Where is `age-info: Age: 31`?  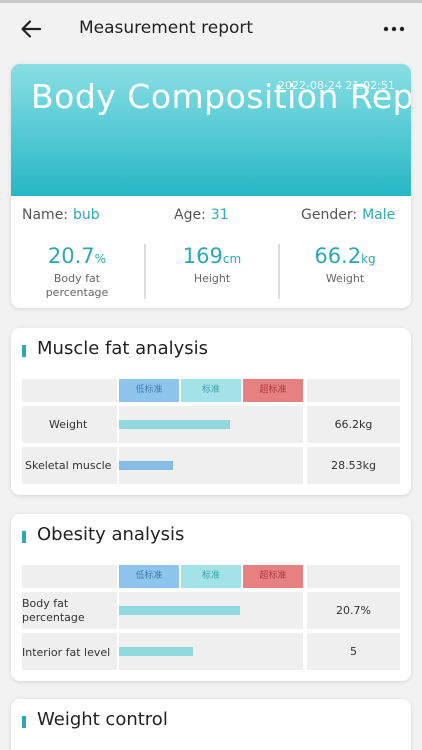 age-info: Age: 31 is located at coordinates (201, 215).